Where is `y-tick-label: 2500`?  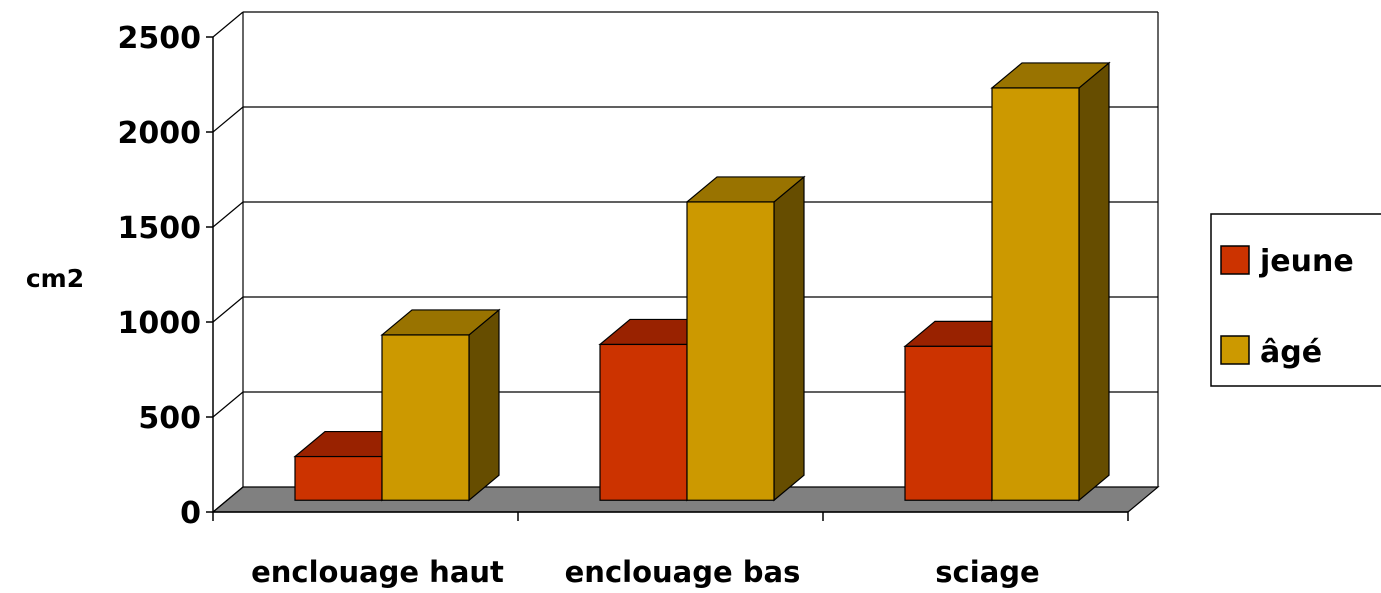
y-tick-label: 2500 is located at coordinates (160, 38).